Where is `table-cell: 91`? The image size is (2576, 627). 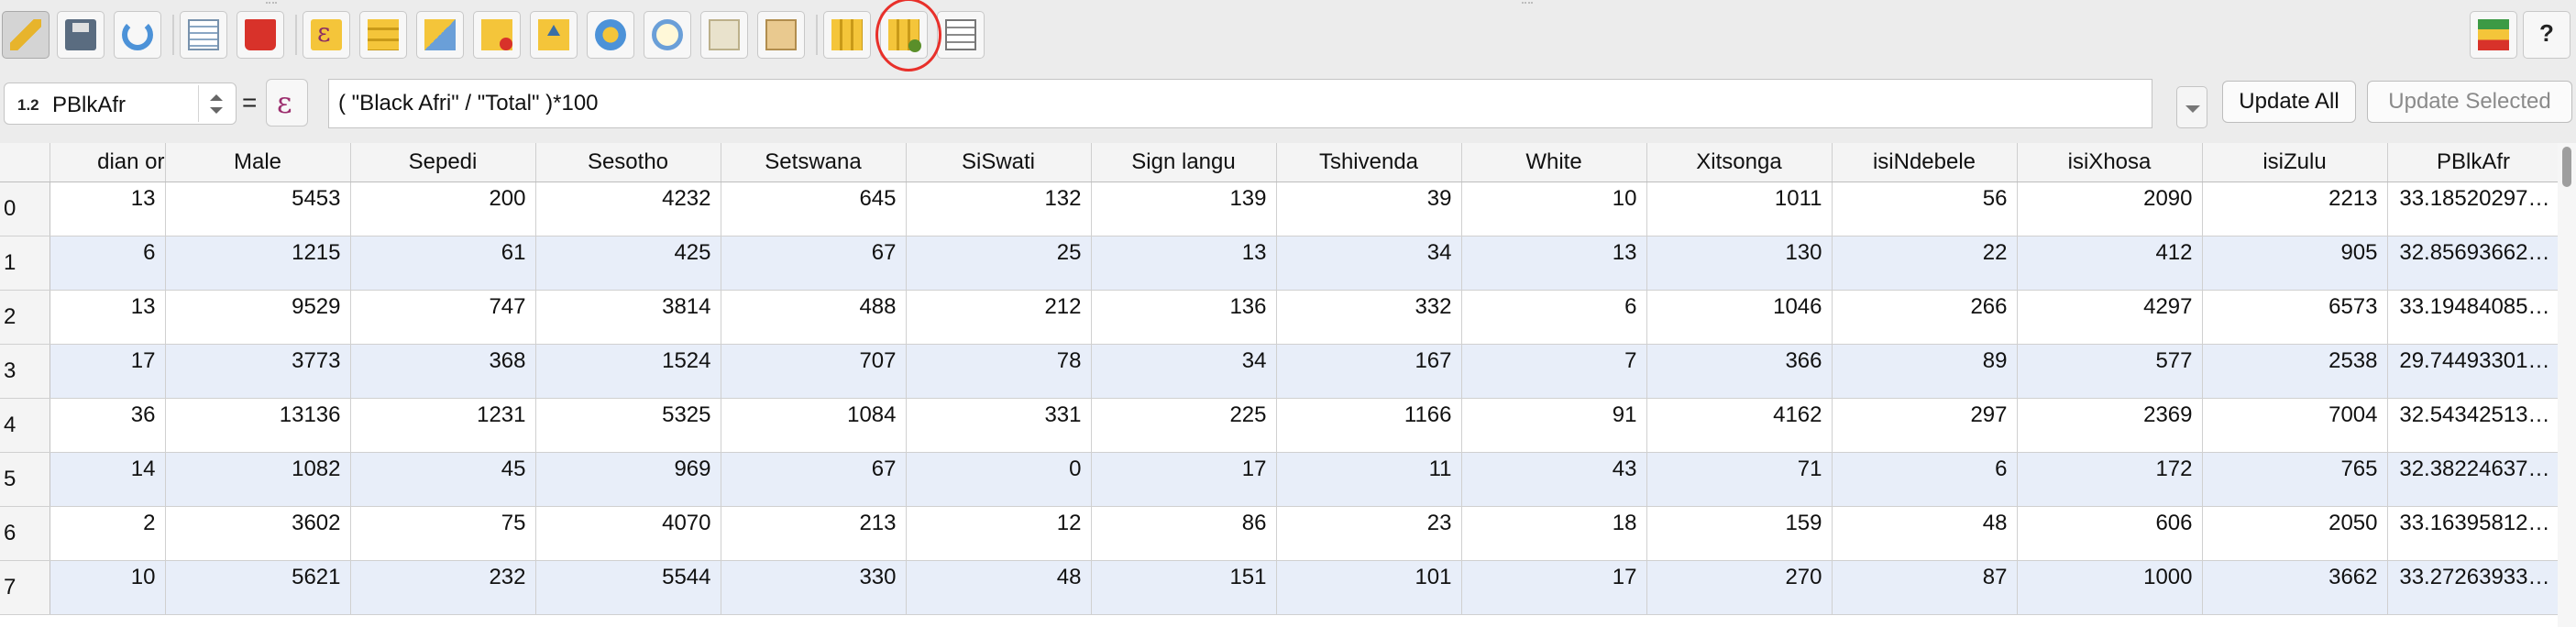 table-cell: 91 is located at coordinates (1554, 425).